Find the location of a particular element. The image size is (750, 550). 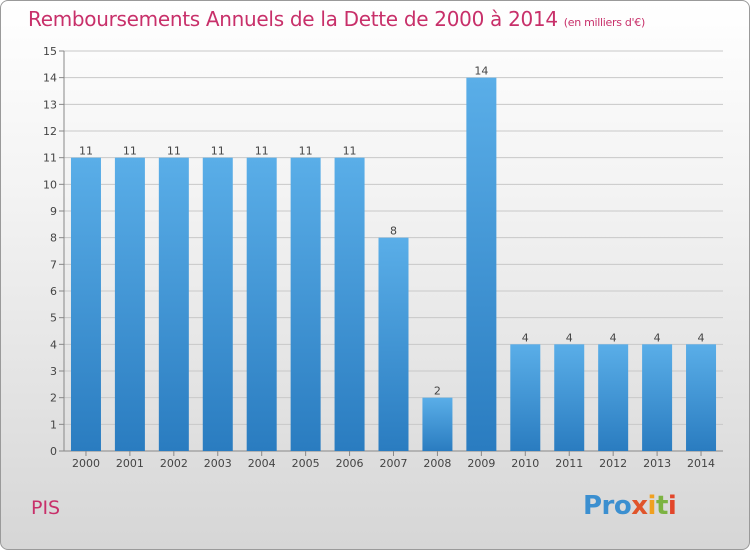

x-tick-label: 2003 is located at coordinates (218, 463).